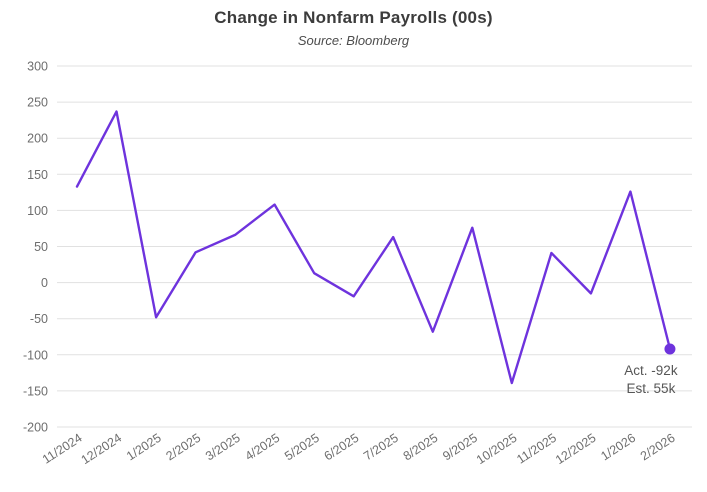 The width and height of the screenshot is (707, 492). I want to click on y-tick-label: 100, so click(37, 211).